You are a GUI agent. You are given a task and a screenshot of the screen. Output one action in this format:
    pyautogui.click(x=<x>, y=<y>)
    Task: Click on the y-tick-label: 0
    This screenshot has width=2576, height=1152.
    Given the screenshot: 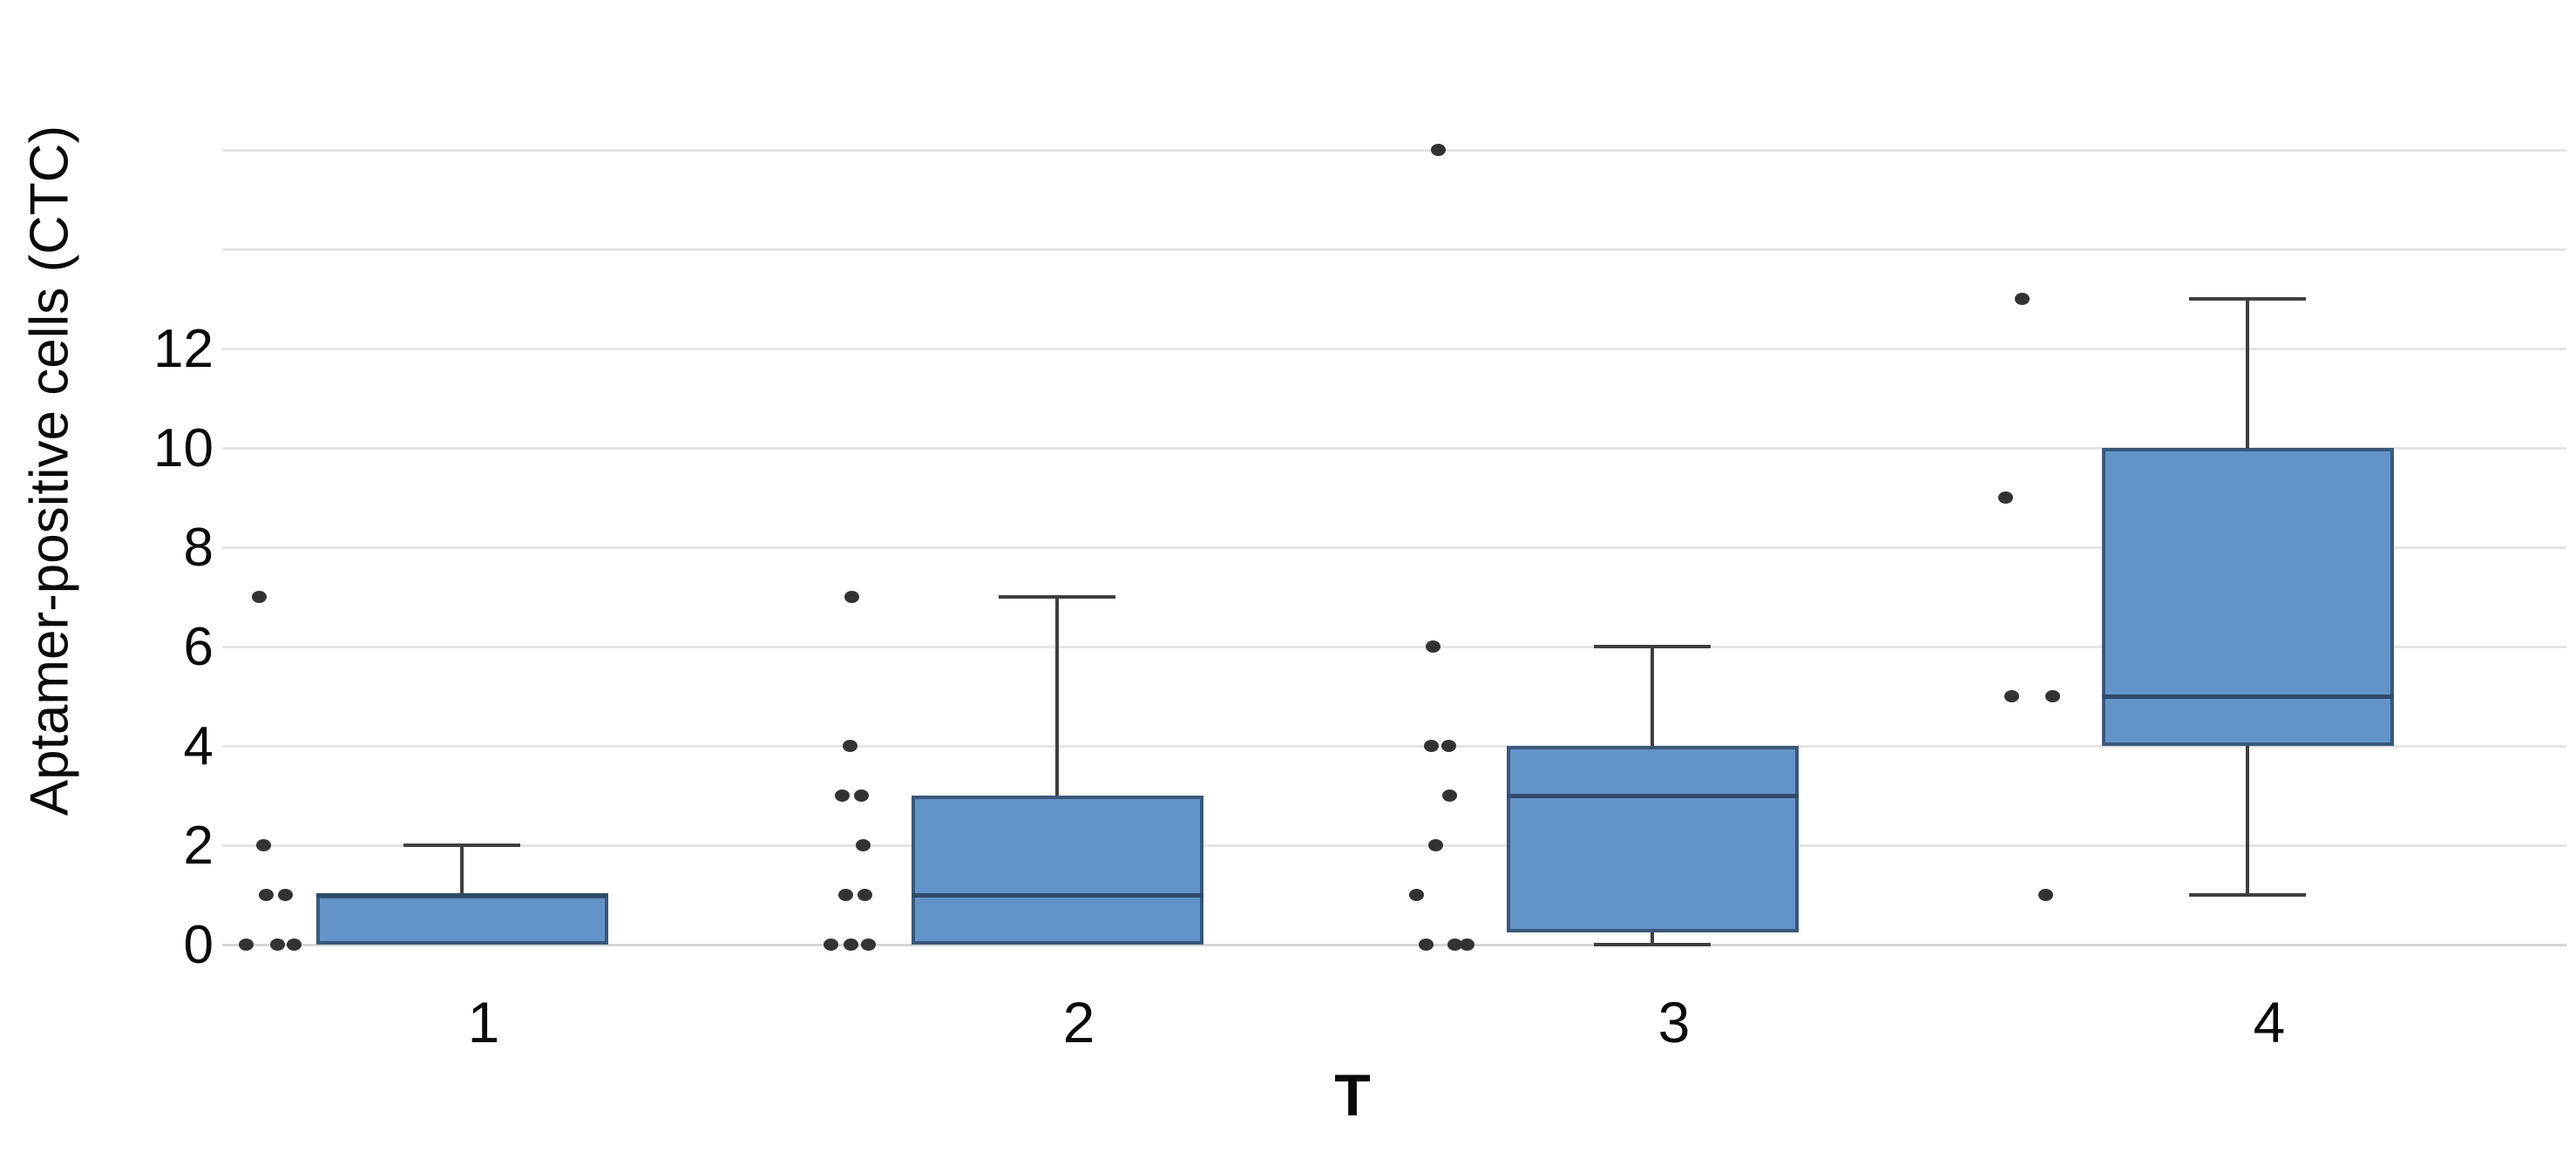 What is the action you would take?
    pyautogui.click(x=199, y=945)
    